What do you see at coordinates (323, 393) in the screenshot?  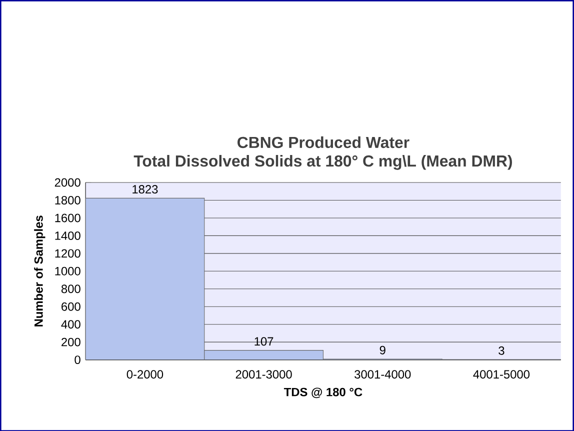 I see `x-axis-title: TDS @ 180 °C` at bounding box center [323, 393].